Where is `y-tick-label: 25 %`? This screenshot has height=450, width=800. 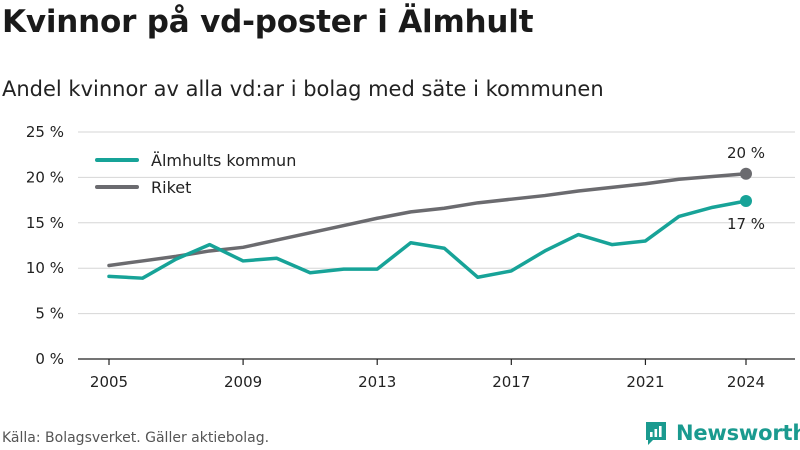 y-tick-label: 25 % is located at coordinates (45, 132).